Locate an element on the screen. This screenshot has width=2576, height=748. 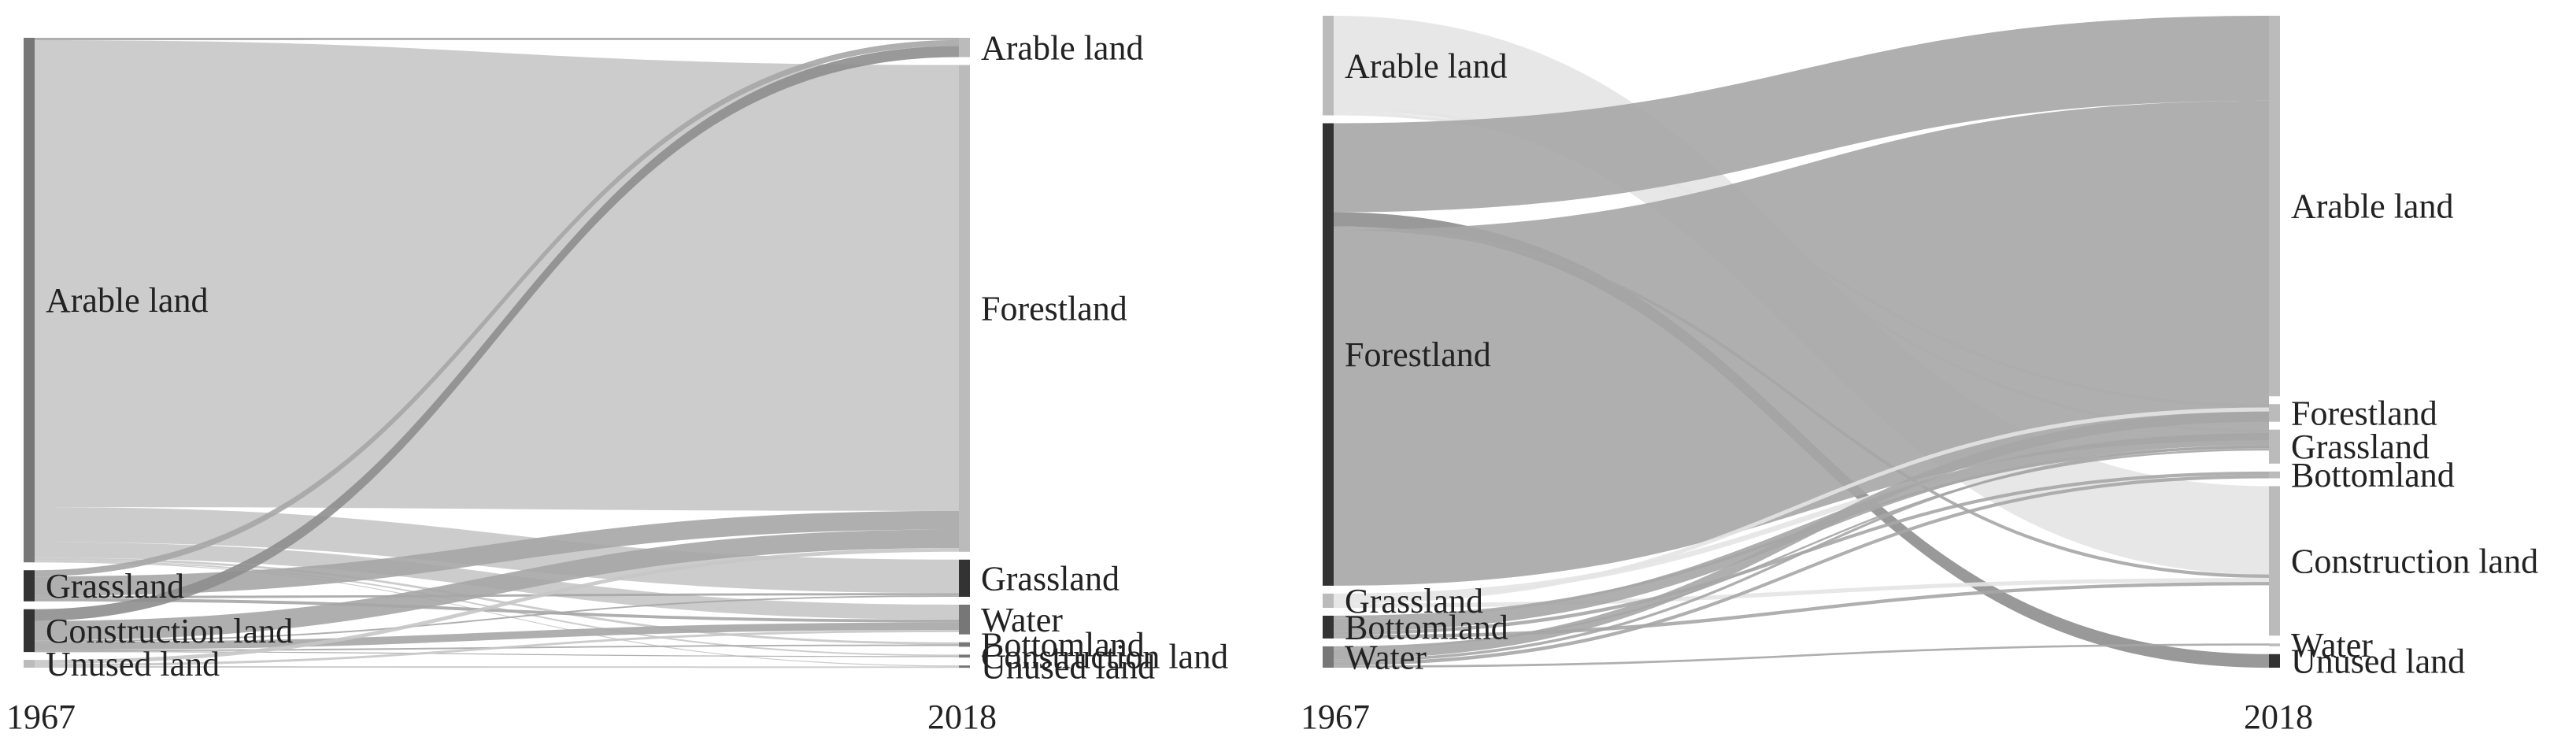
right-flow-bottom-to-constr is located at coordinates (1801, 610).